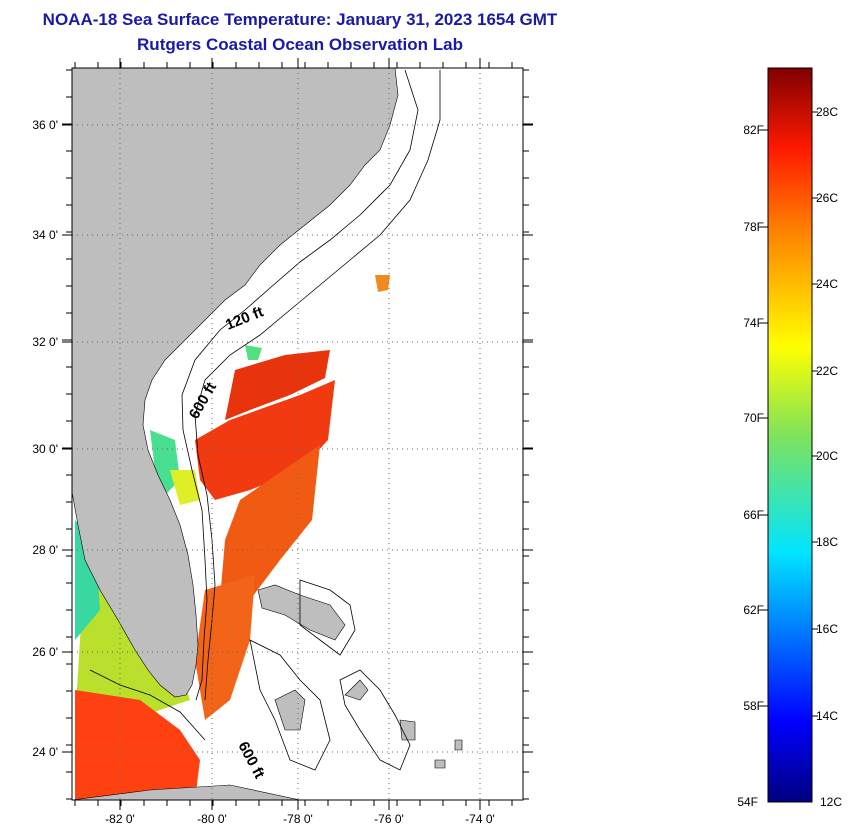  I want to click on lat-tick-label: 26 0', so click(45, 652).